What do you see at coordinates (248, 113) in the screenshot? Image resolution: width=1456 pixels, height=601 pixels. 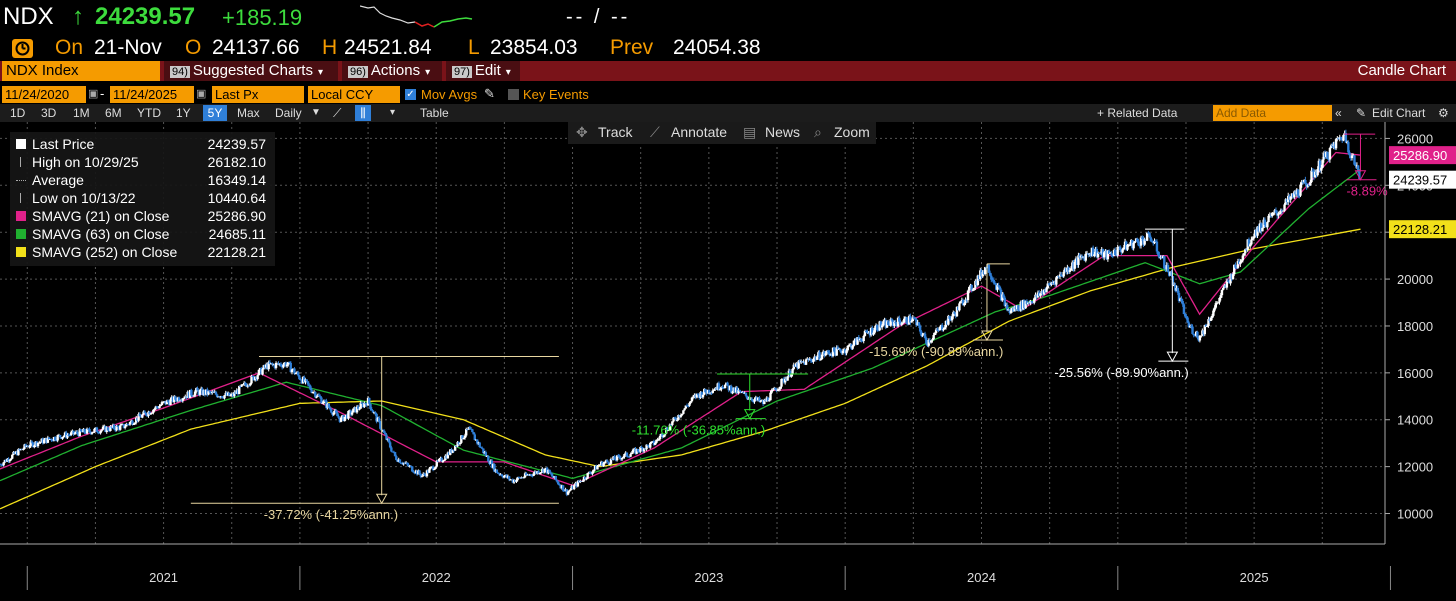 I see `period-max: Max` at bounding box center [248, 113].